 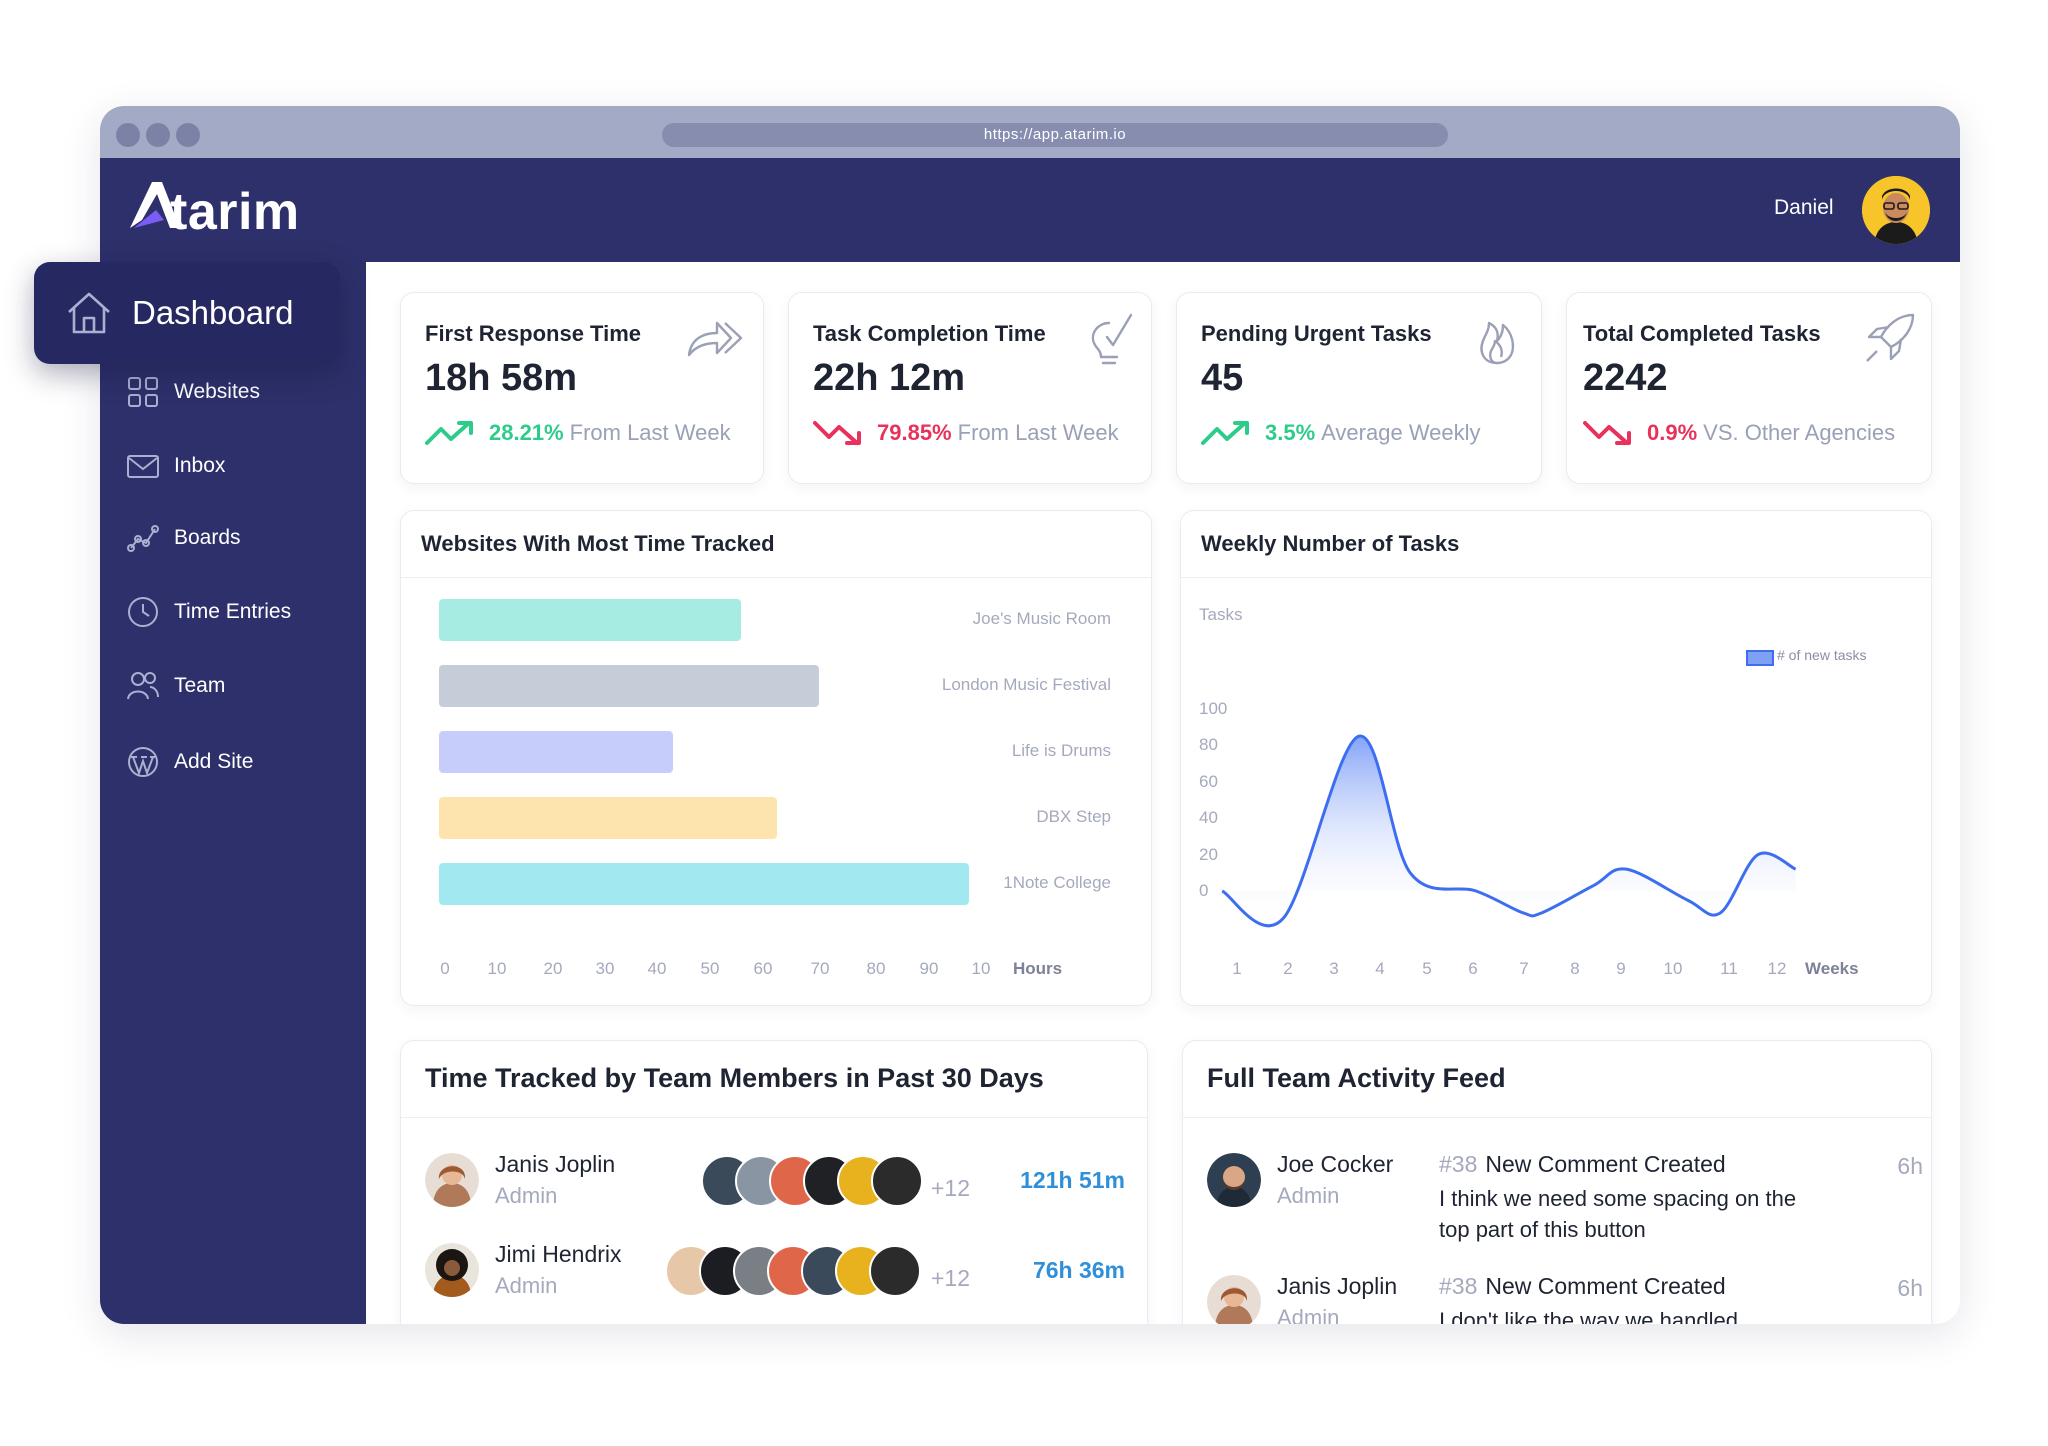 What do you see at coordinates (207, 537) in the screenshot?
I see `sidebar-item-label: Boards` at bounding box center [207, 537].